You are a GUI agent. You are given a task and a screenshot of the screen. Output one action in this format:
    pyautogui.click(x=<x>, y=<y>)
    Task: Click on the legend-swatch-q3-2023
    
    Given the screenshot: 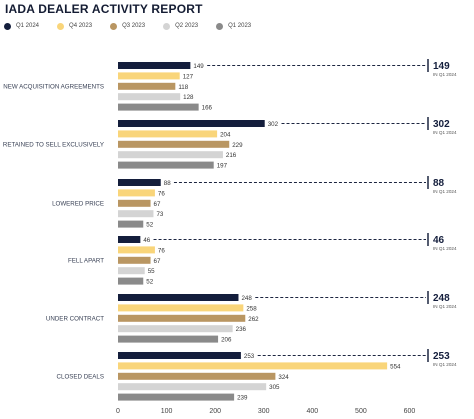 What is the action you would take?
    pyautogui.click(x=114, y=26)
    